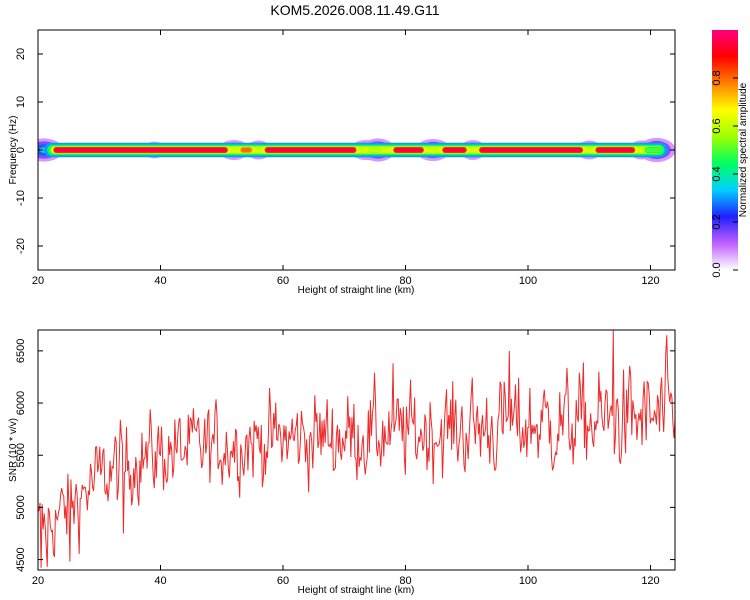  Describe the element at coordinates (160, 281) in the screenshot. I see `spectrogram-x-tick-label: 40` at that location.